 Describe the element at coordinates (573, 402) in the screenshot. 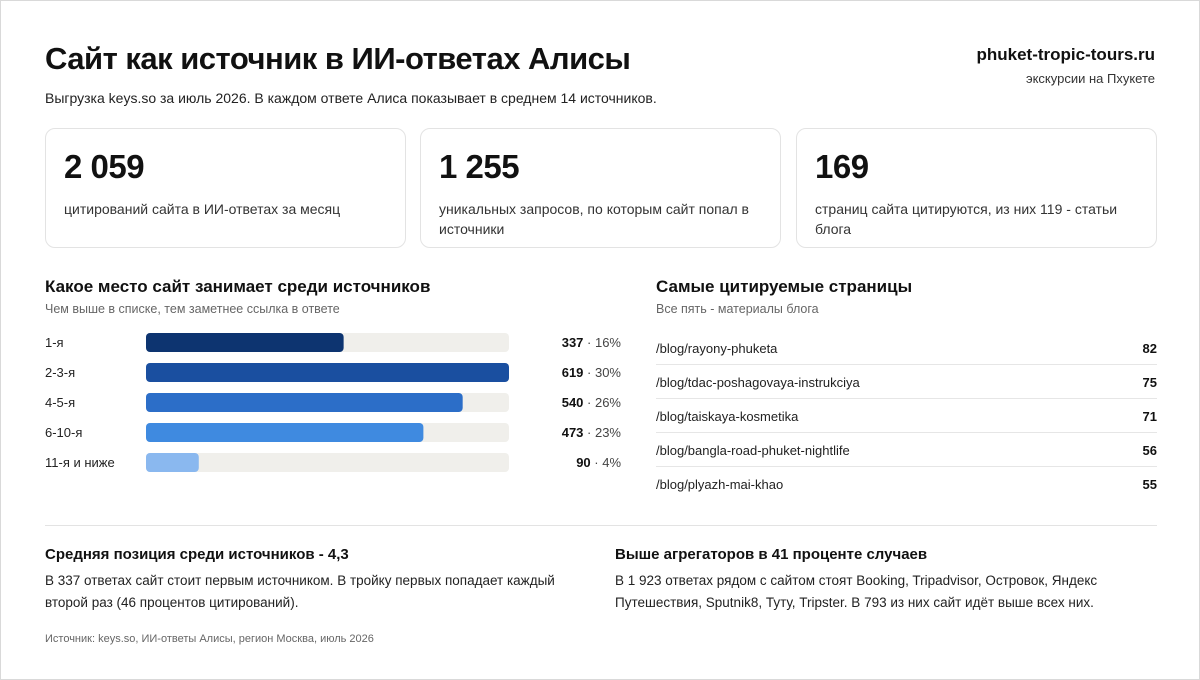

I see `bar-value: 540` at that location.